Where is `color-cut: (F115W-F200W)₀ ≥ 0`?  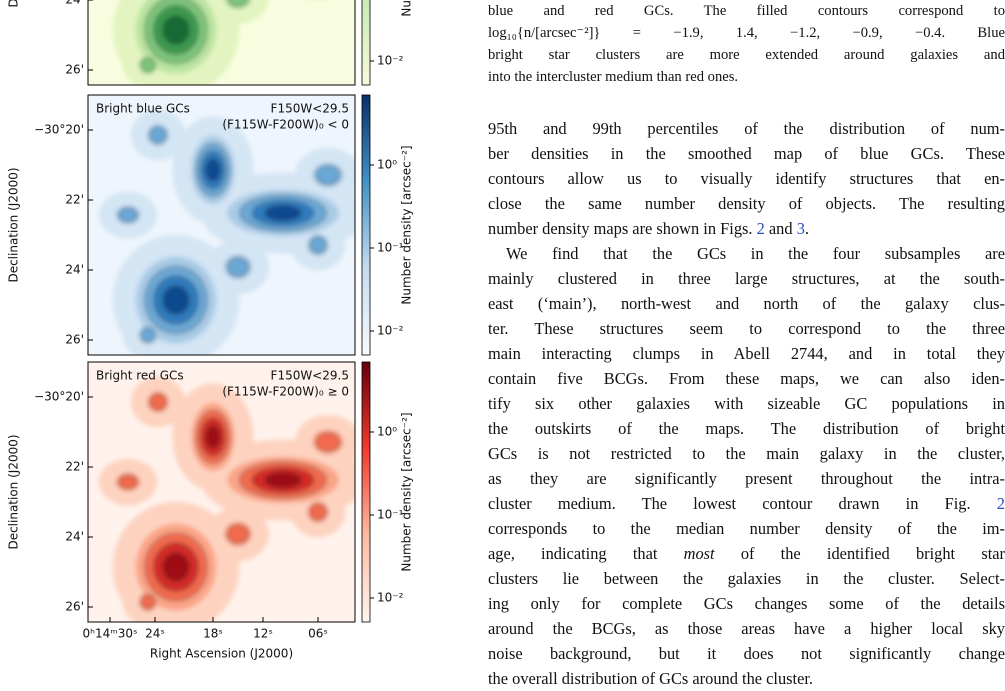
color-cut: (F115W-F200W)₀ ≥ 0 is located at coordinates (285, 392).